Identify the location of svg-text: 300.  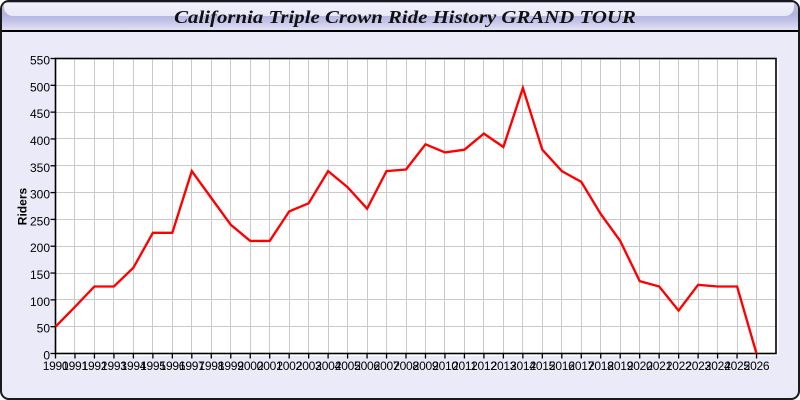
(40, 195).